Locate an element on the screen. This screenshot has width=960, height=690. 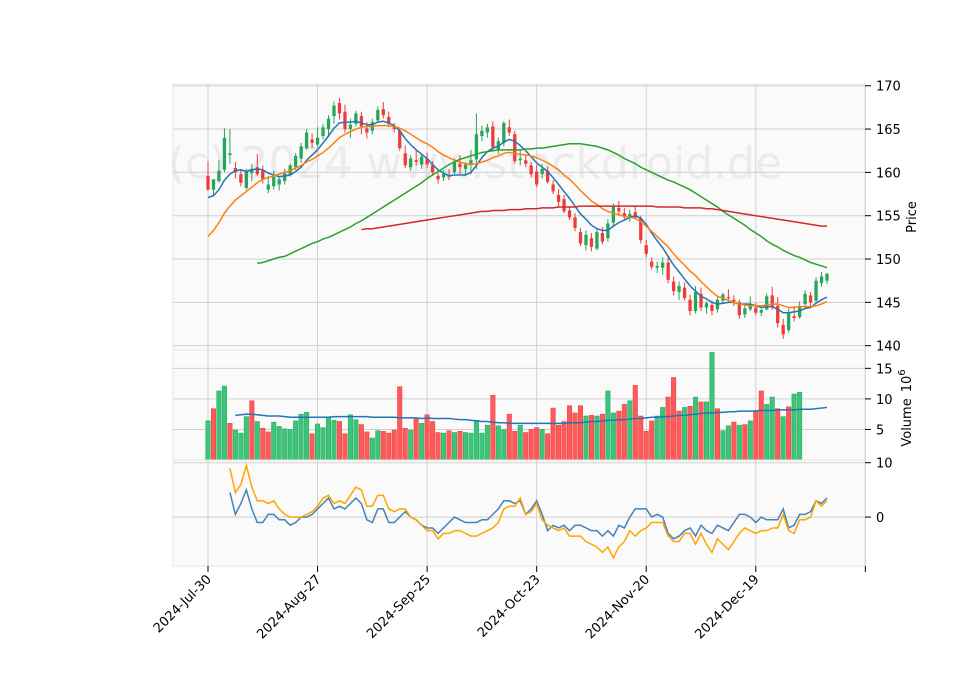
volume-axis-title: Volume is located at coordinates (907, 422).